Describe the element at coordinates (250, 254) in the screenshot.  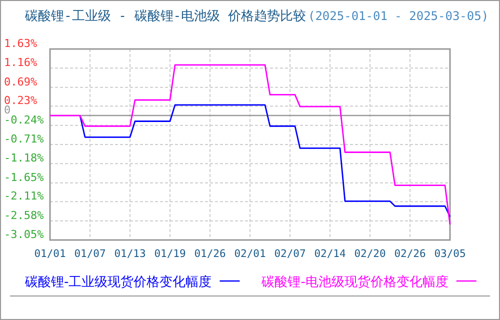
I see `x-tick-label: 02/01` at that location.